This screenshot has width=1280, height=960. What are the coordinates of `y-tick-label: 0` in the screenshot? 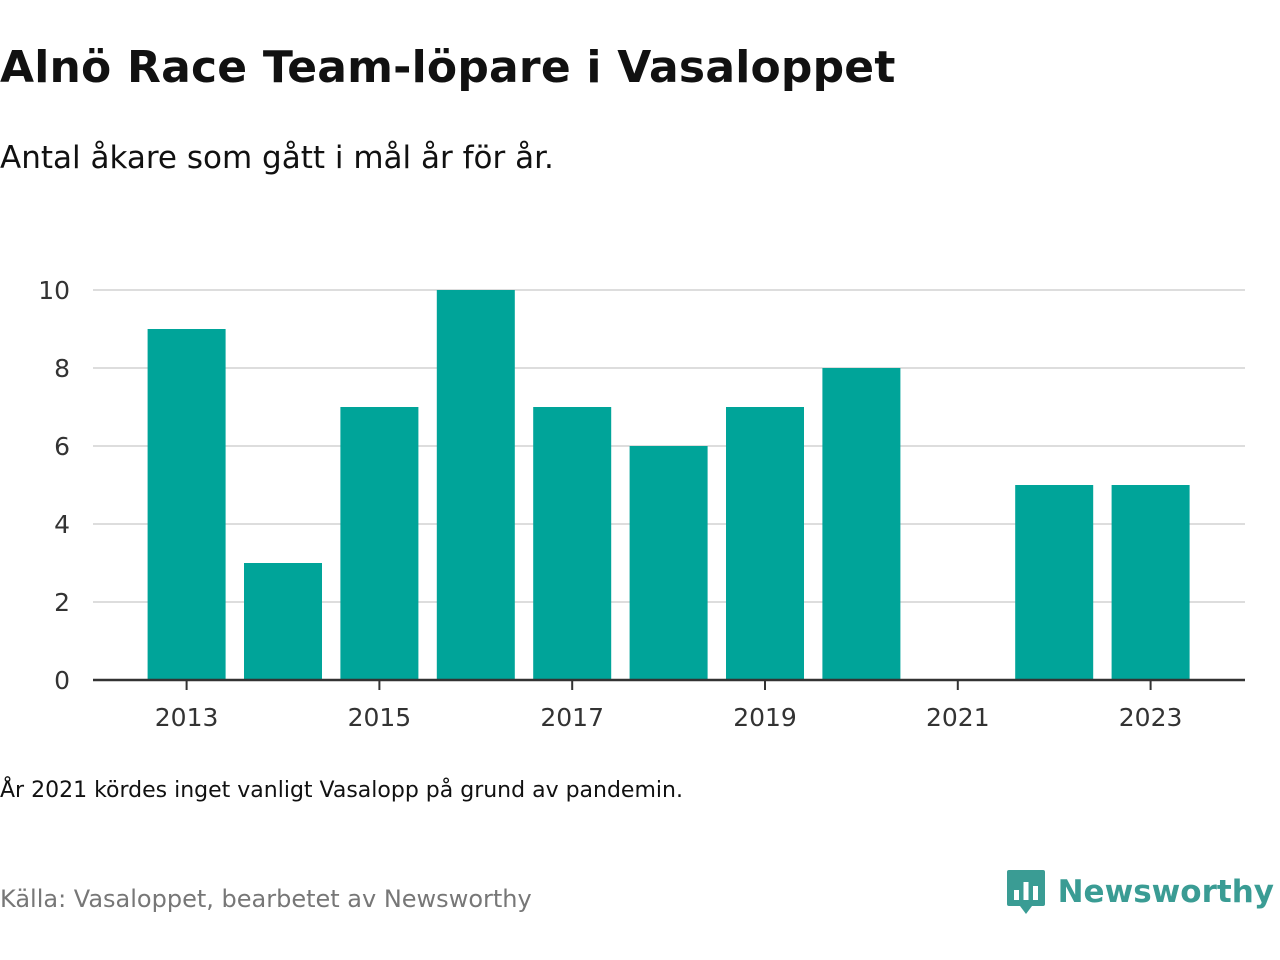 It's located at (62, 680).